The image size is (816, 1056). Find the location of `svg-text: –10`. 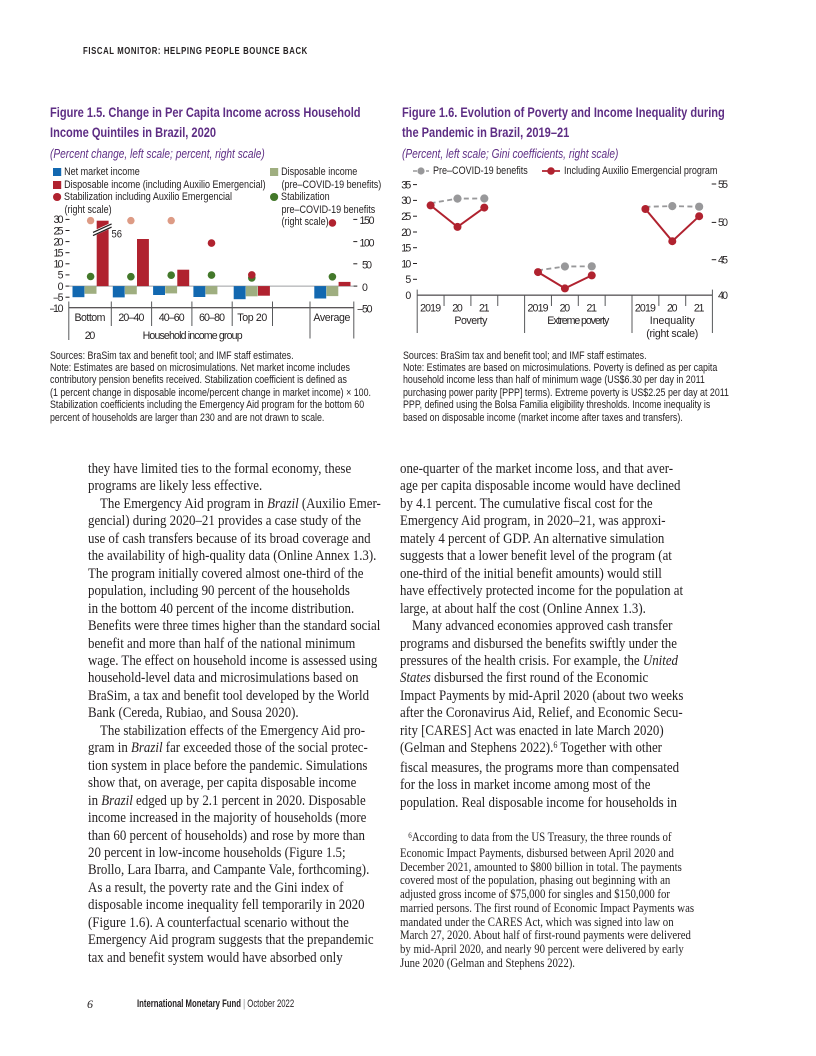

svg-text: –10 is located at coordinates (57, 309).